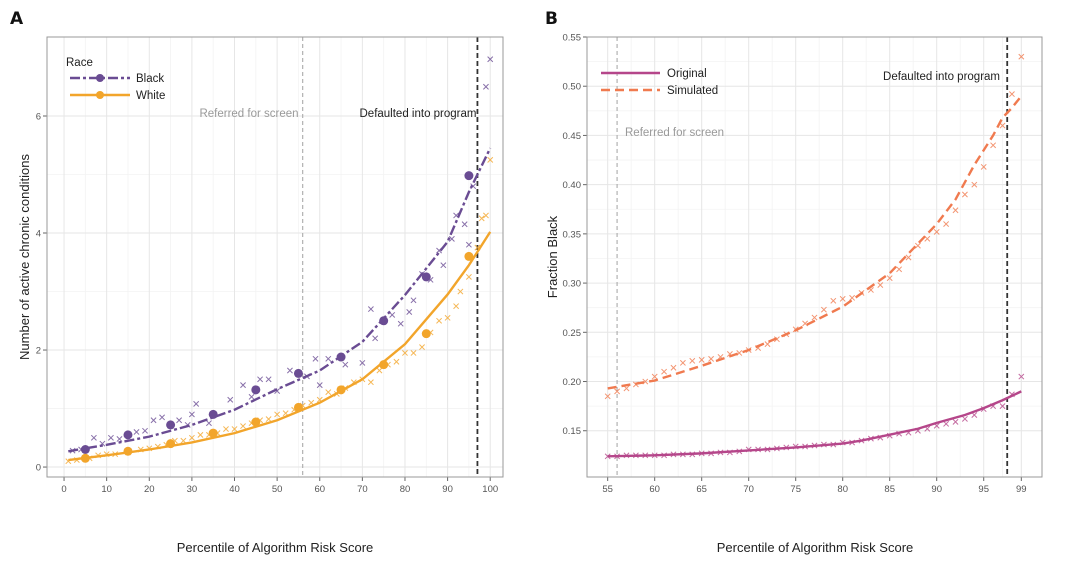 The image size is (1080, 565). Describe the element at coordinates (149, 489) in the screenshot. I see `x-tick-label: 20` at that location.